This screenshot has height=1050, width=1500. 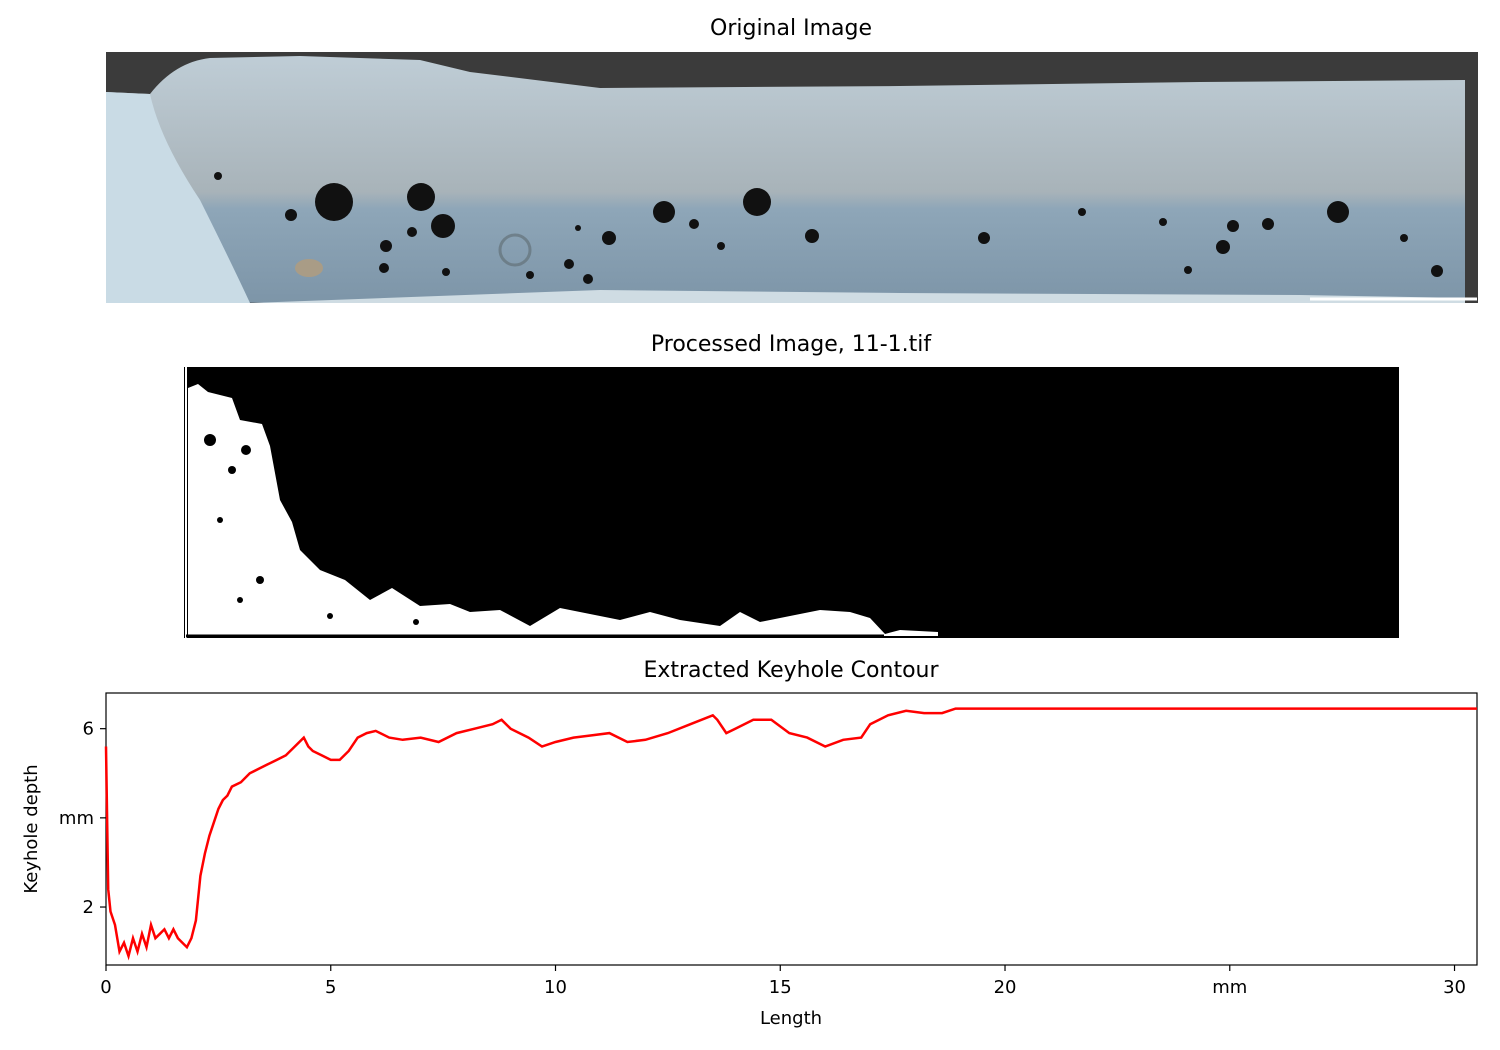 I want to click on y-axis-ticks: 2 mm 6, so click(x=82, y=818).